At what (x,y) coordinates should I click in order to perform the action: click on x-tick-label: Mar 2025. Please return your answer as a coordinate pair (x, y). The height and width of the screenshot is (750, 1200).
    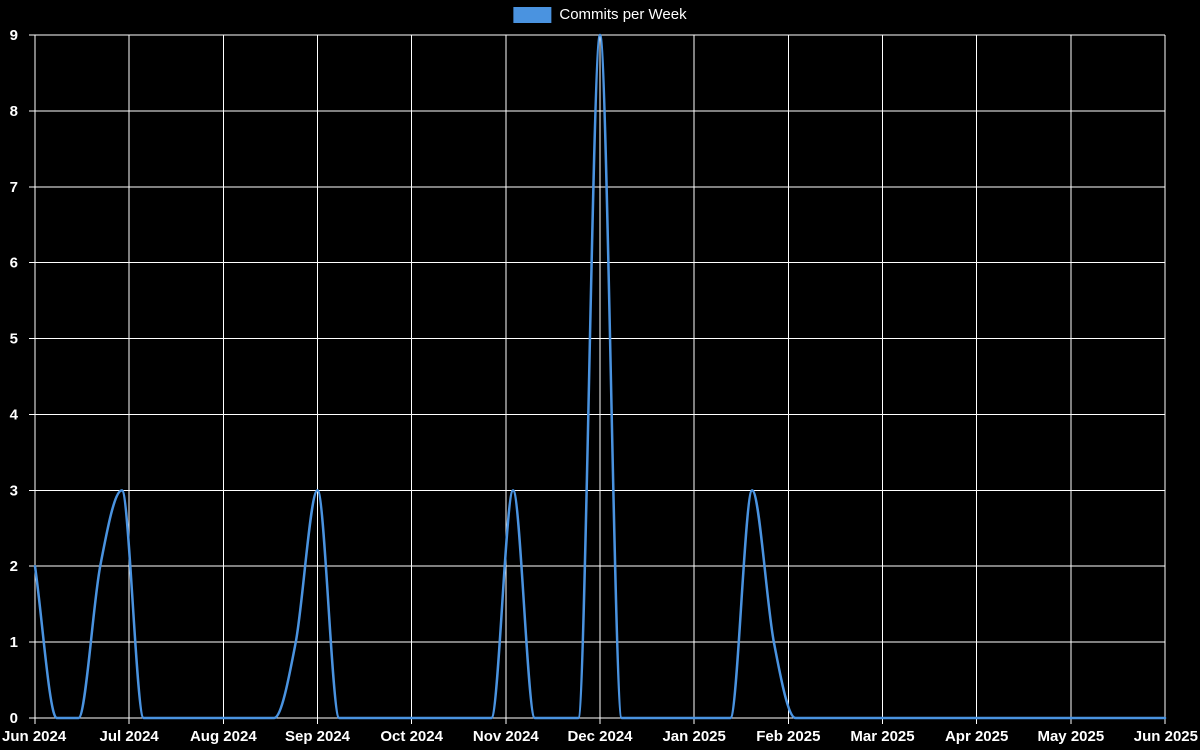
    Looking at the image, I should click on (882, 736).